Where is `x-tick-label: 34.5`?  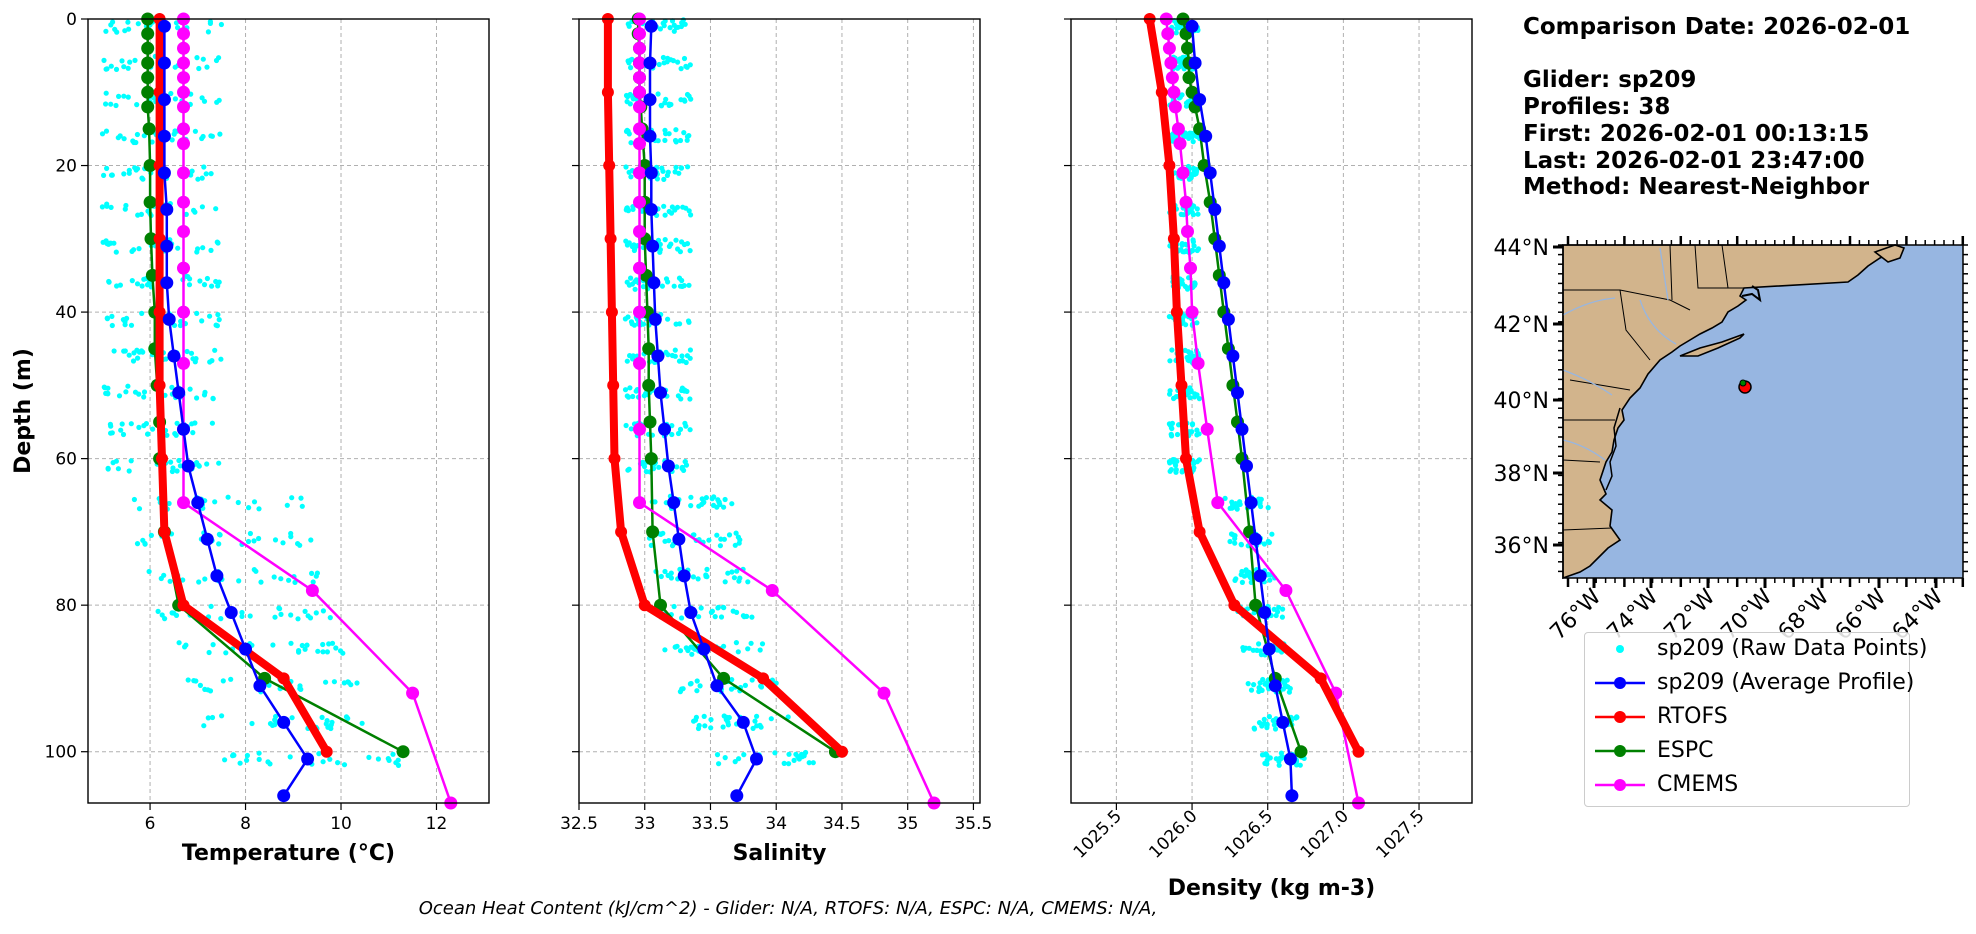 x-tick-label: 34.5 is located at coordinates (842, 824).